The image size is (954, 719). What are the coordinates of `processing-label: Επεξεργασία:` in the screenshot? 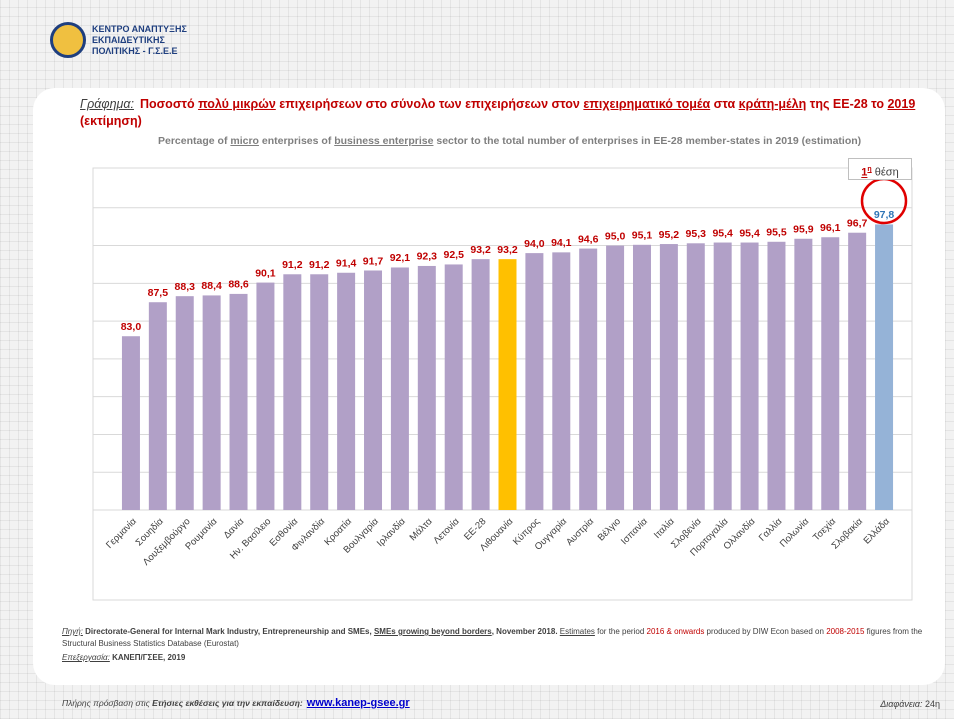 It's located at (86, 657).